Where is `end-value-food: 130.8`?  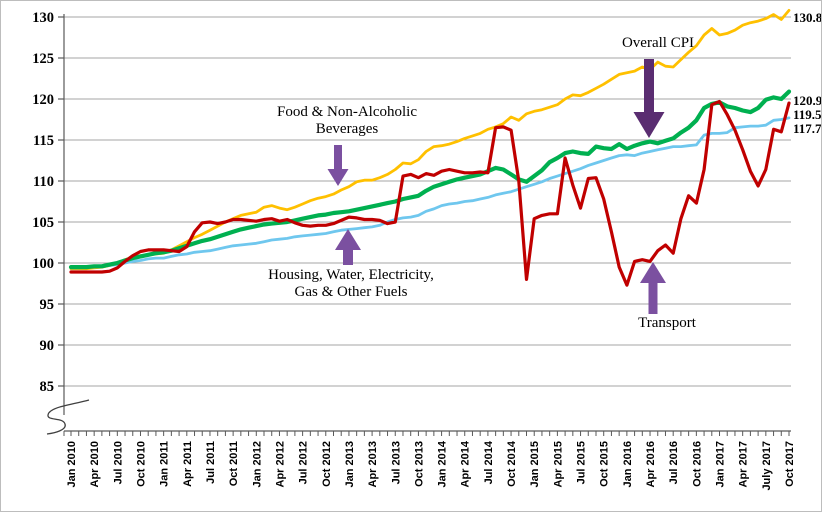
end-value-food: 130.8 is located at coordinates (807, 17).